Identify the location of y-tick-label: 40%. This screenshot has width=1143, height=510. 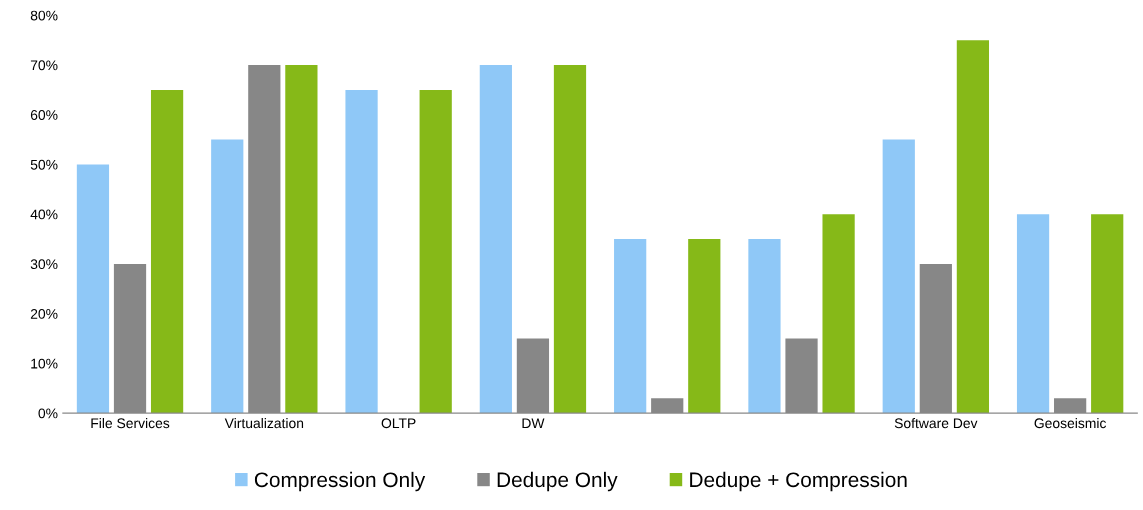
(44, 214).